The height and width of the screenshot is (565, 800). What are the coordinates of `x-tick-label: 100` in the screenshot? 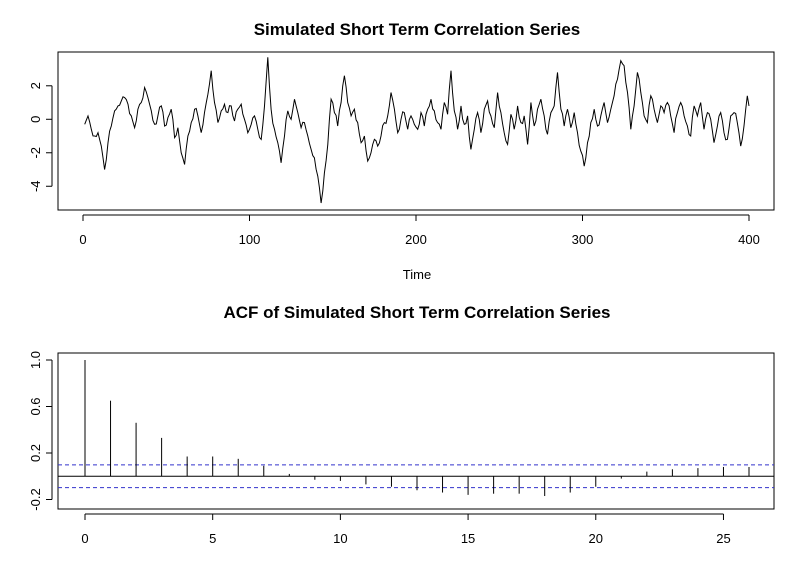 It's located at (250, 239).